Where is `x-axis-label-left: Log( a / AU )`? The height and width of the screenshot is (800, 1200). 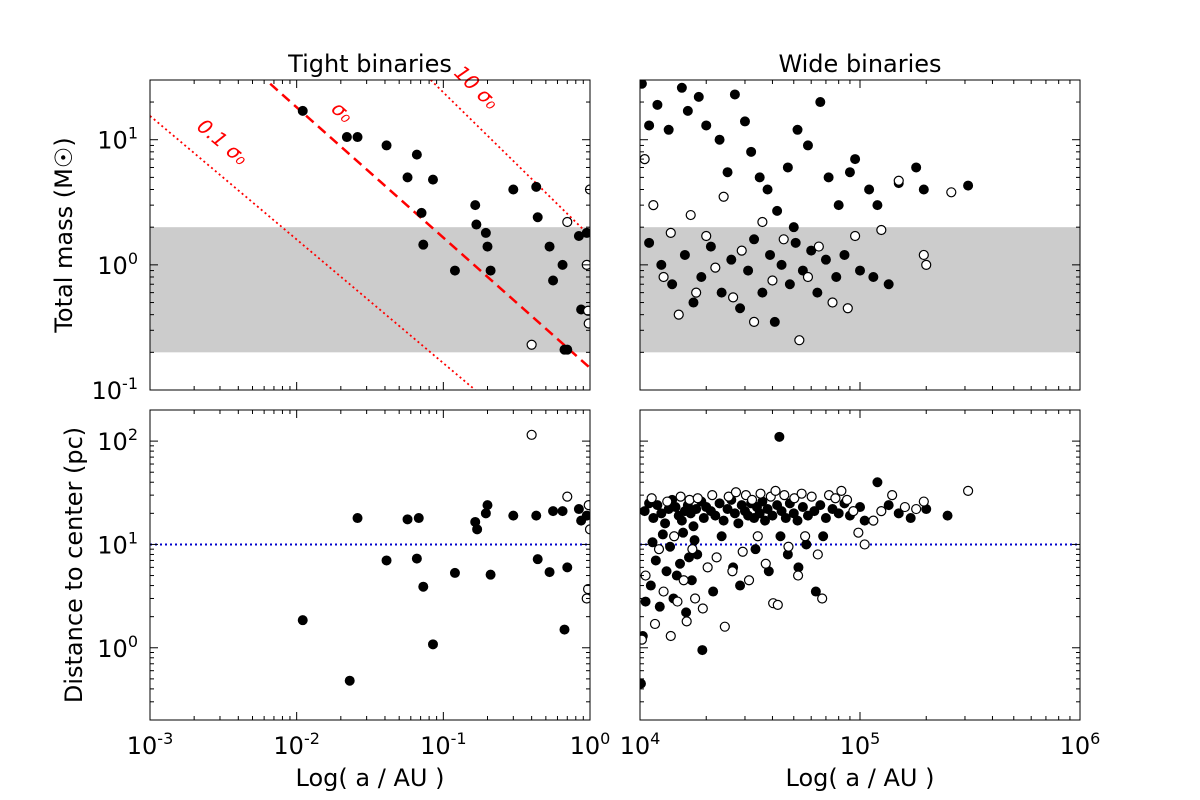
x-axis-label-left: Log( a / AU ) is located at coordinates (370, 778).